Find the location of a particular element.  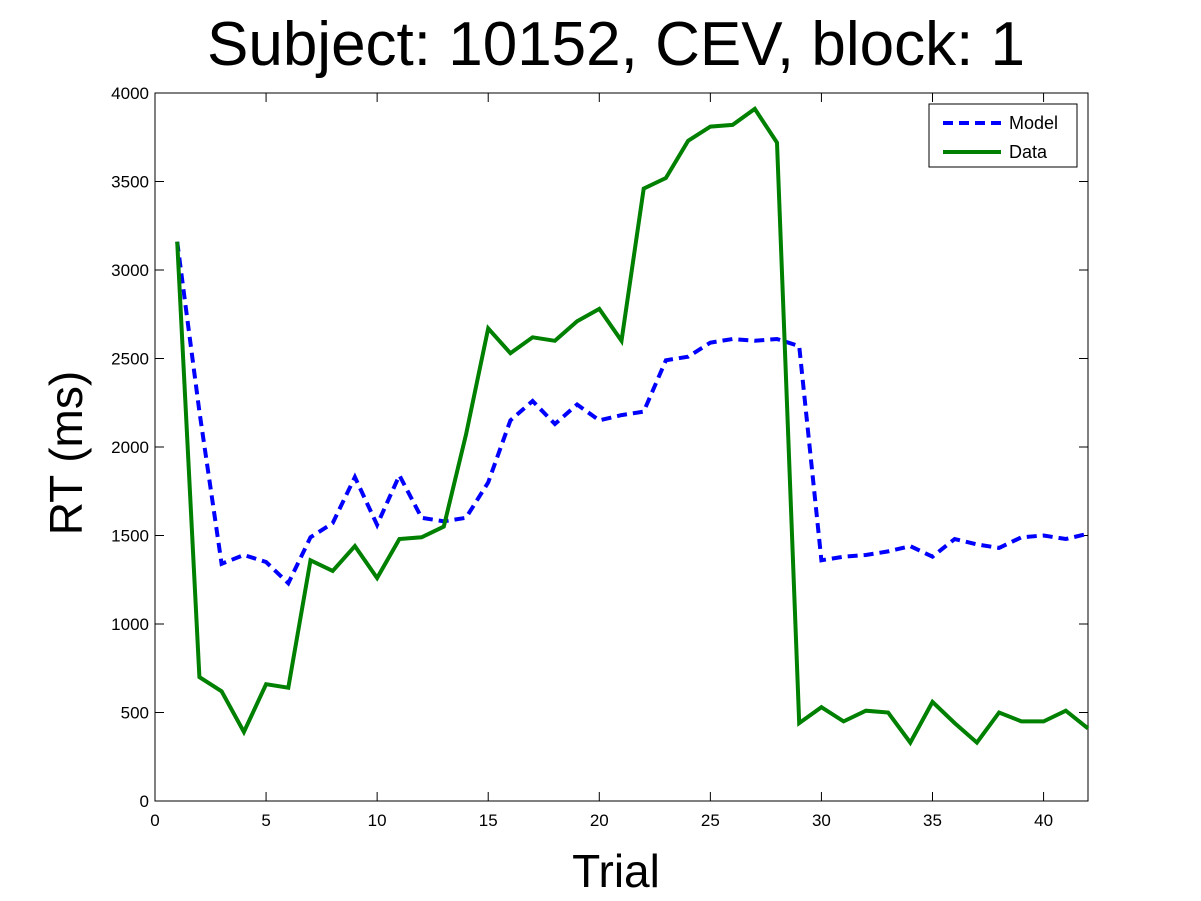

y-tick-label: 1500 is located at coordinates (130, 536).